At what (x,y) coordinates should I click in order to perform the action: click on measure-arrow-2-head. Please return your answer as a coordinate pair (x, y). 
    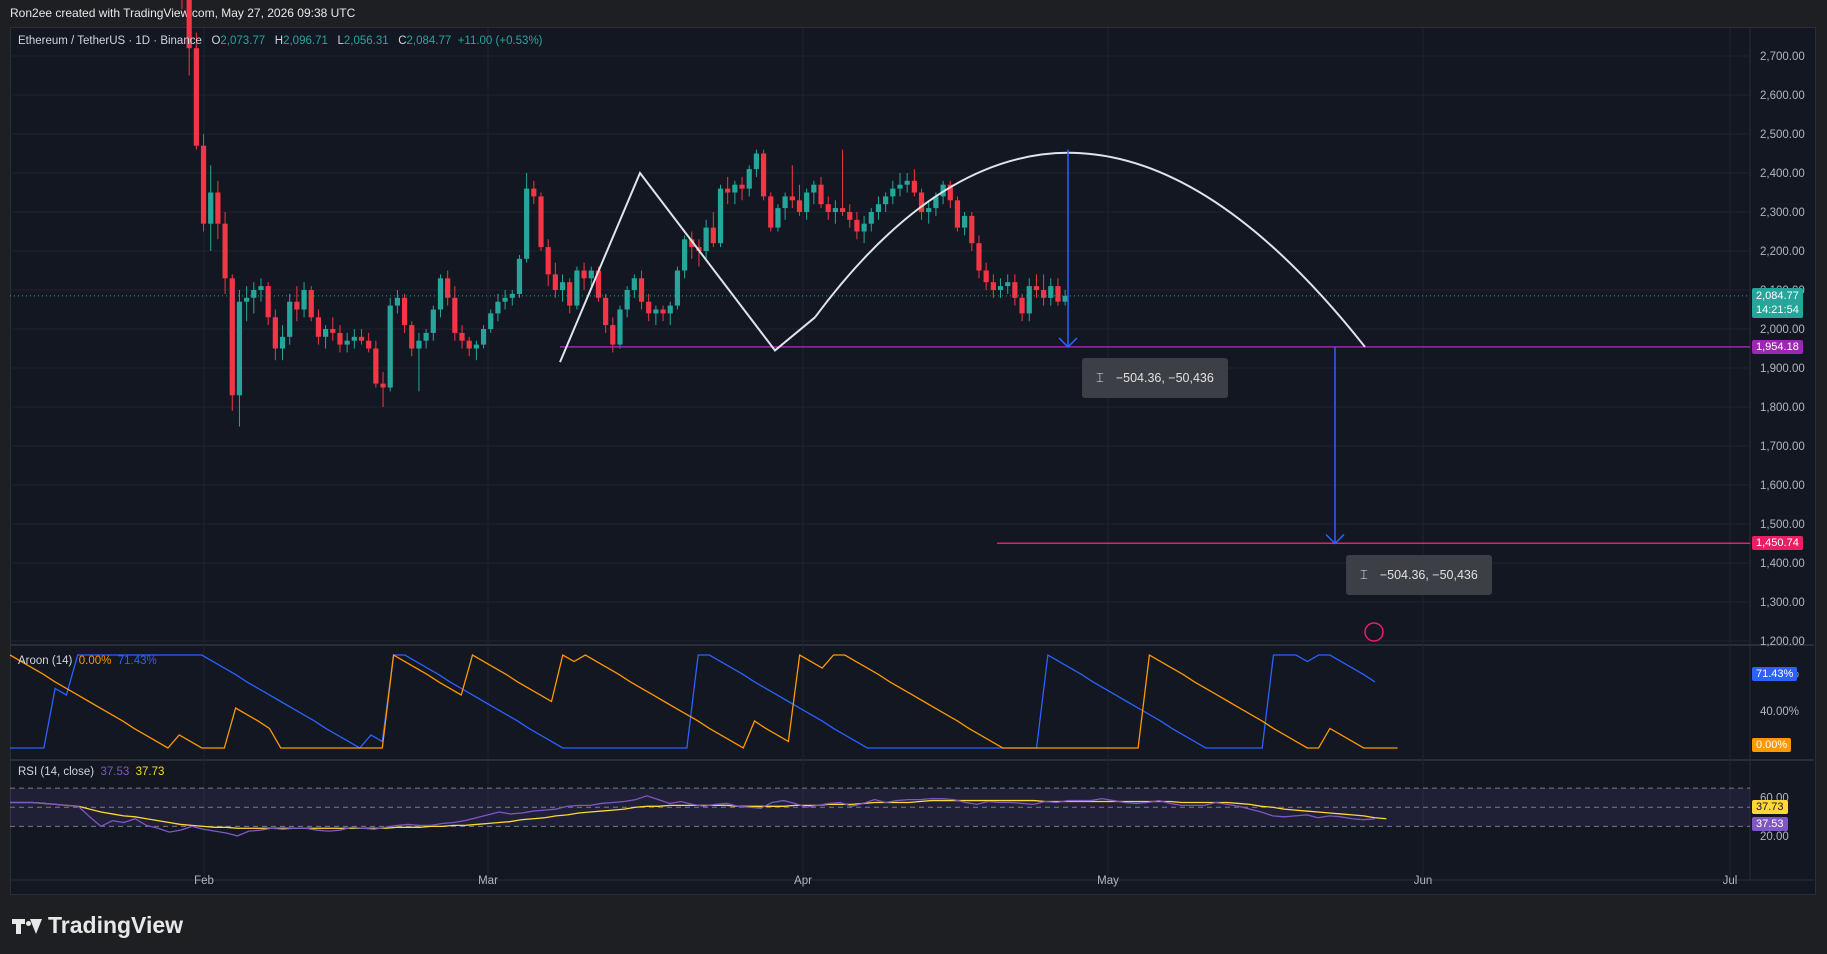
    Looking at the image, I should click on (1335, 539).